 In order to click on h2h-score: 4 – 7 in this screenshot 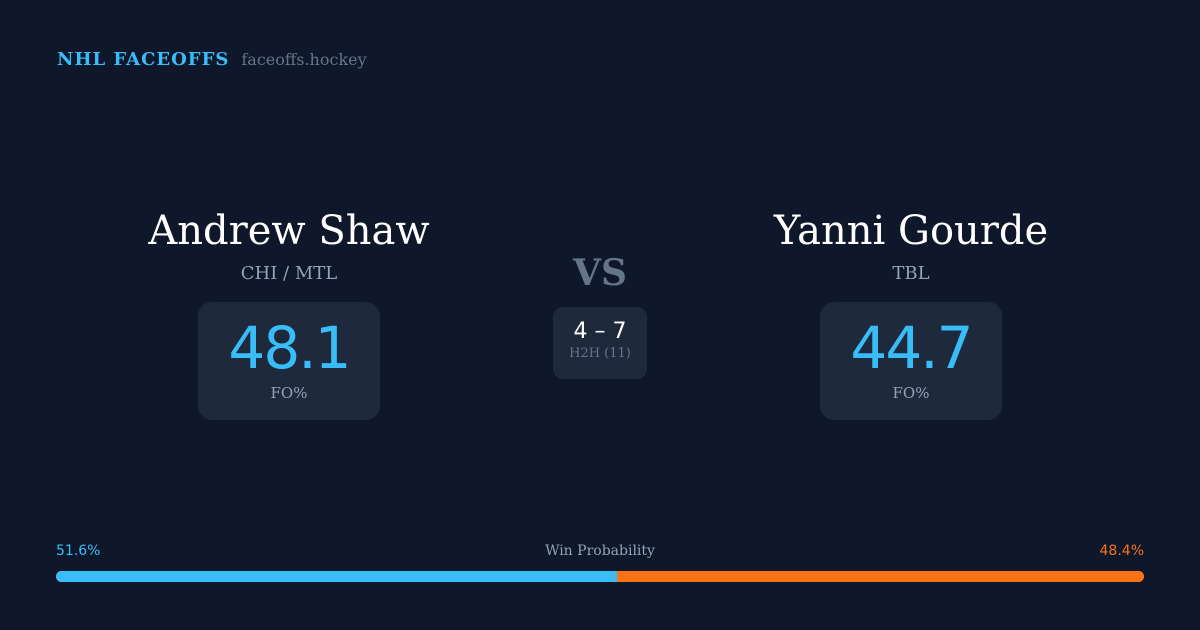, I will do `click(600, 331)`.